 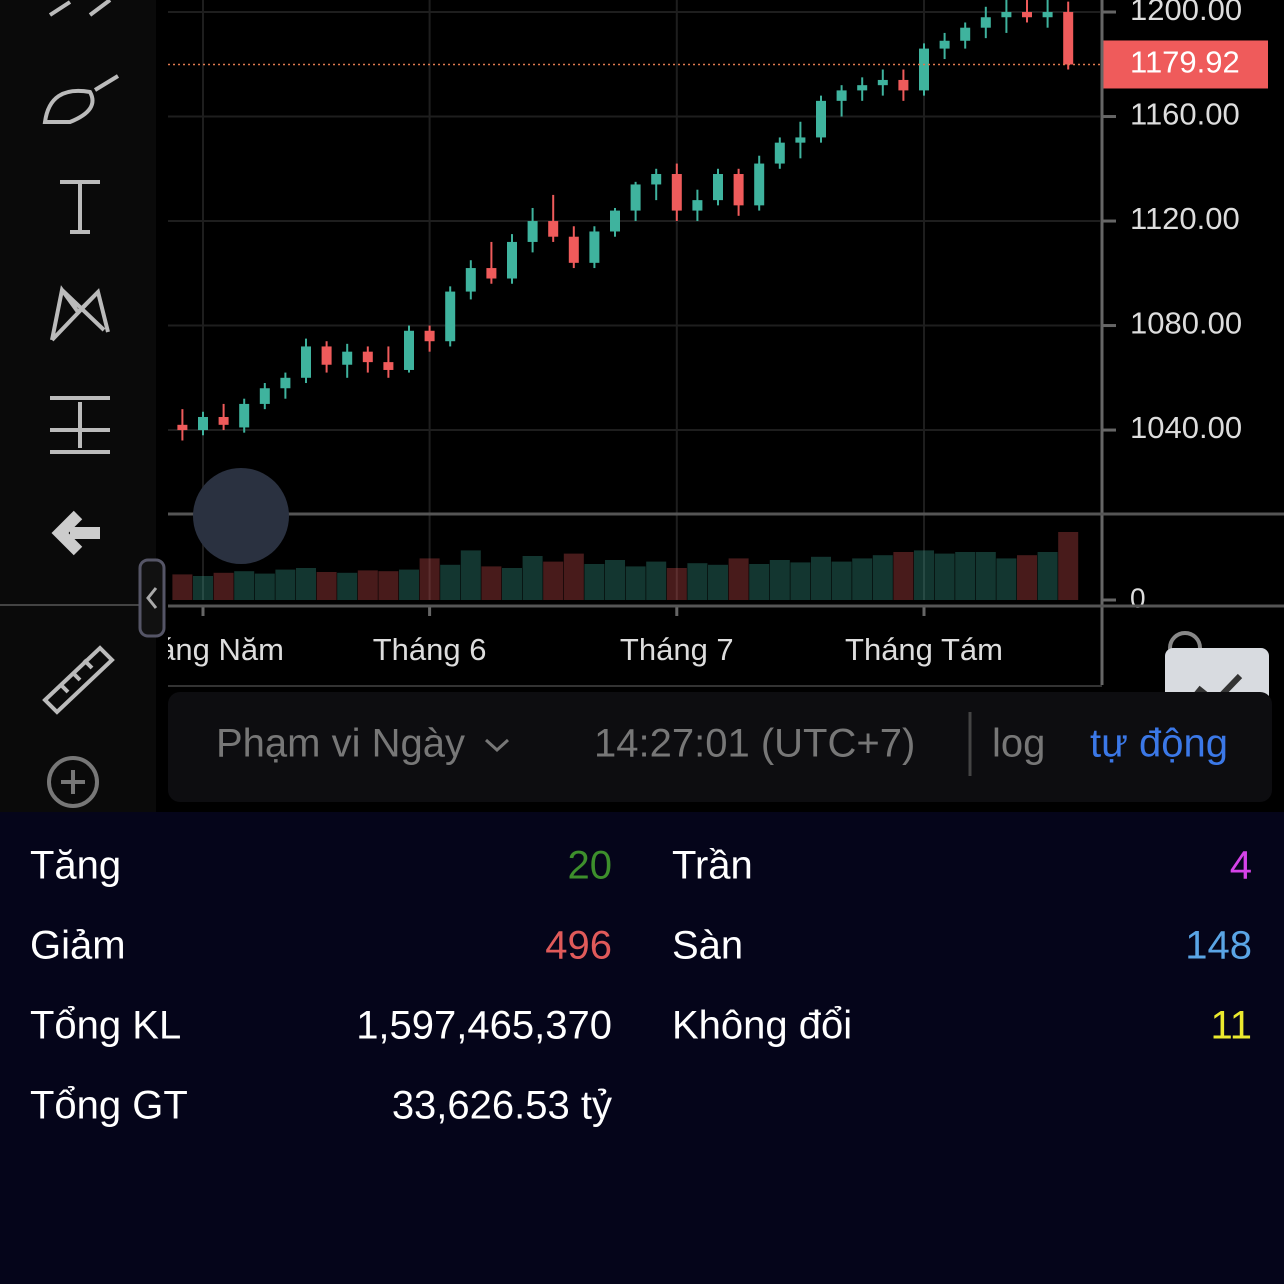 I want to click on floating-button, so click(x=241, y=516).